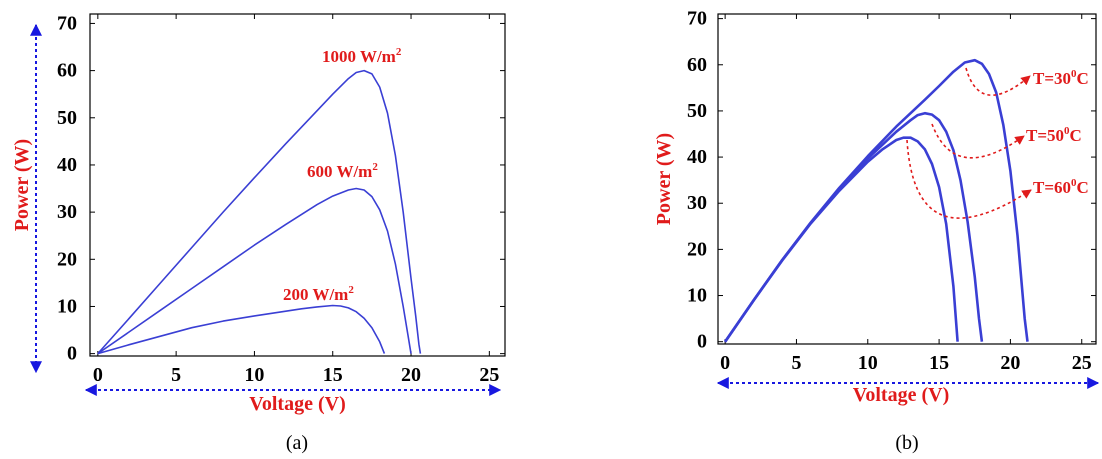 The height and width of the screenshot is (459, 1102). What do you see at coordinates (906, 443) in the screenshot?
I see `panel-label: (b)` at bounding box center [906, 443].